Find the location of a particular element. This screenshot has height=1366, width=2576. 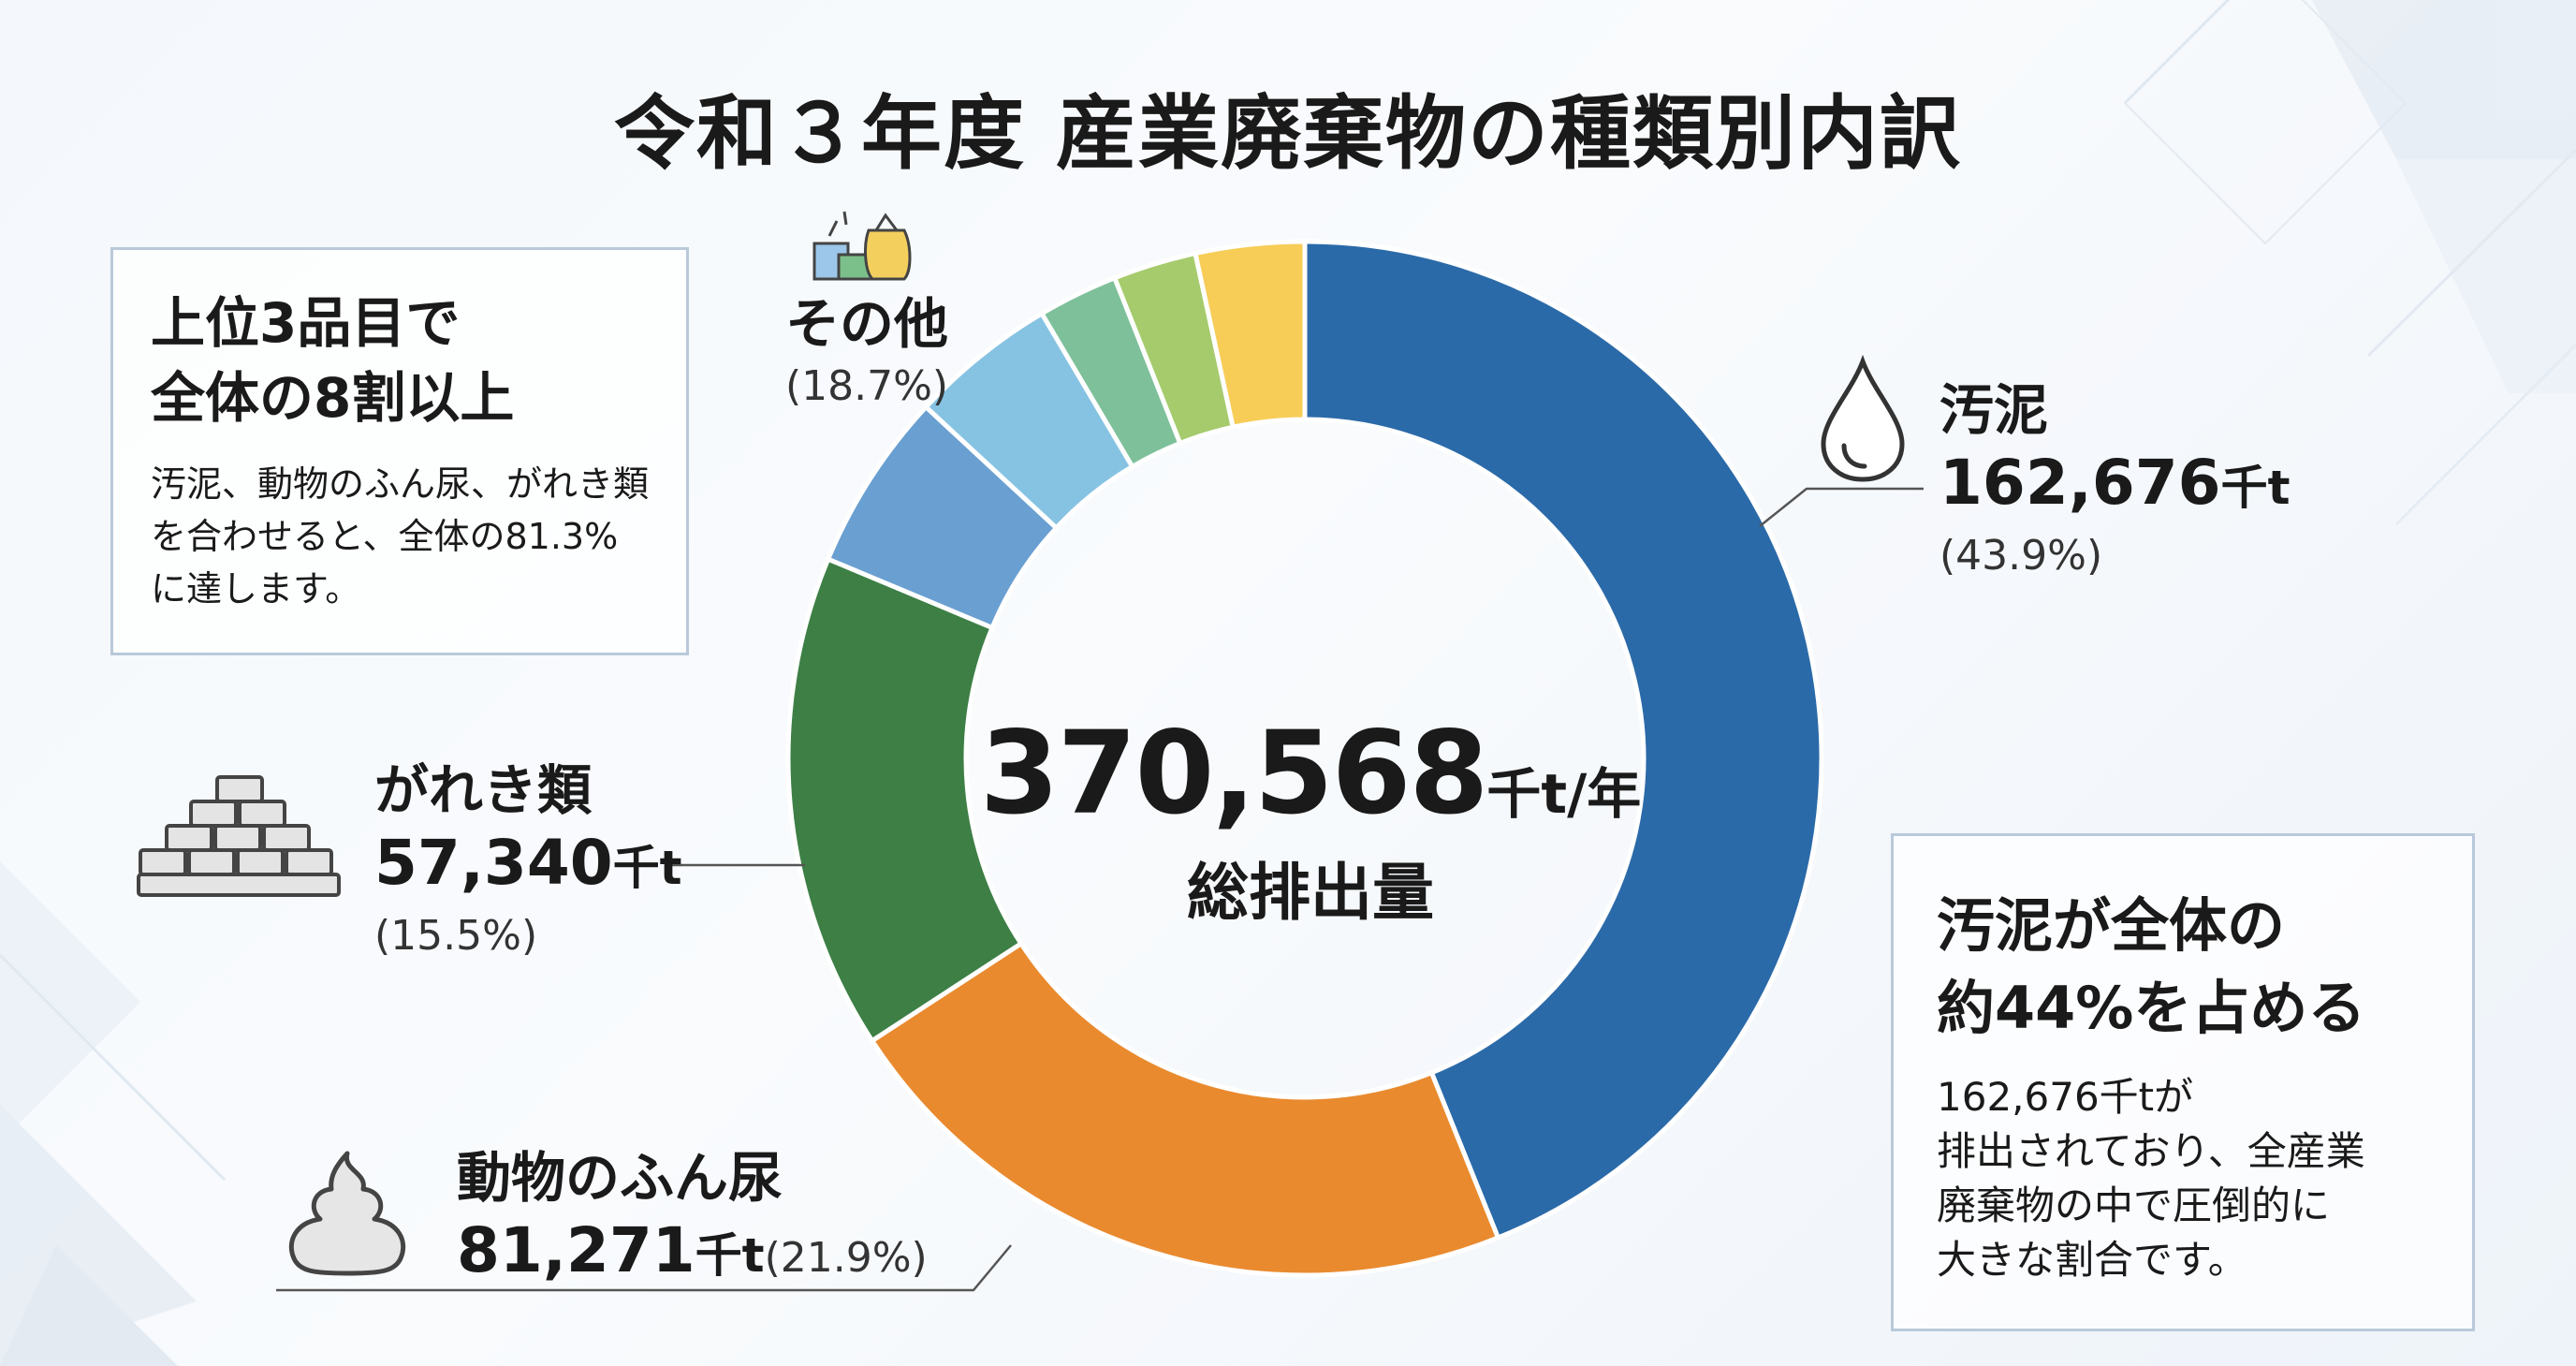

page-title: 令和３年度 産業廃棄物の種類別内訳 is located at coordinates (1288, 134).